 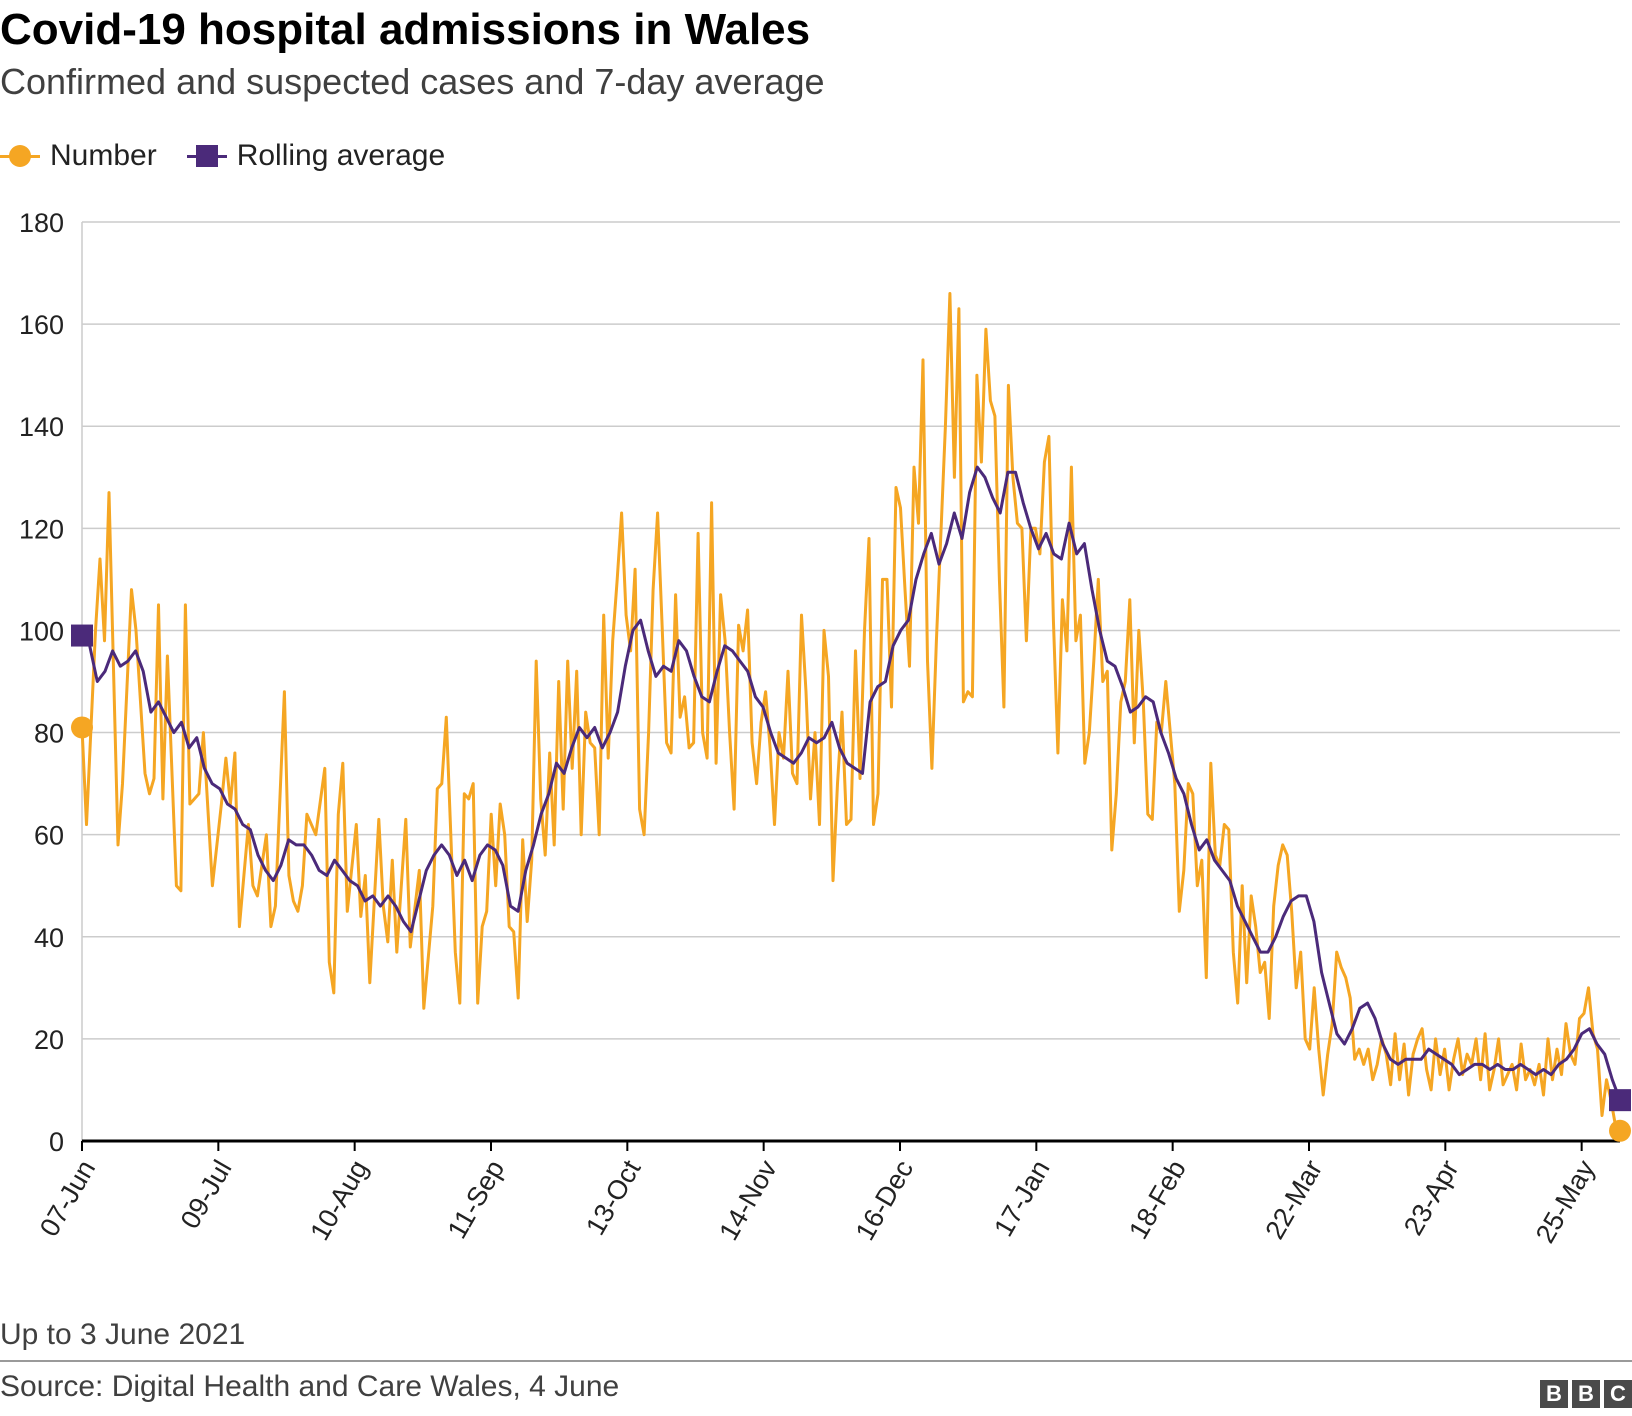 What do you see at coordinates (1620, 1130) in the screenshot?
I see `number-end-marker` at bounding box center [1620, 1130].